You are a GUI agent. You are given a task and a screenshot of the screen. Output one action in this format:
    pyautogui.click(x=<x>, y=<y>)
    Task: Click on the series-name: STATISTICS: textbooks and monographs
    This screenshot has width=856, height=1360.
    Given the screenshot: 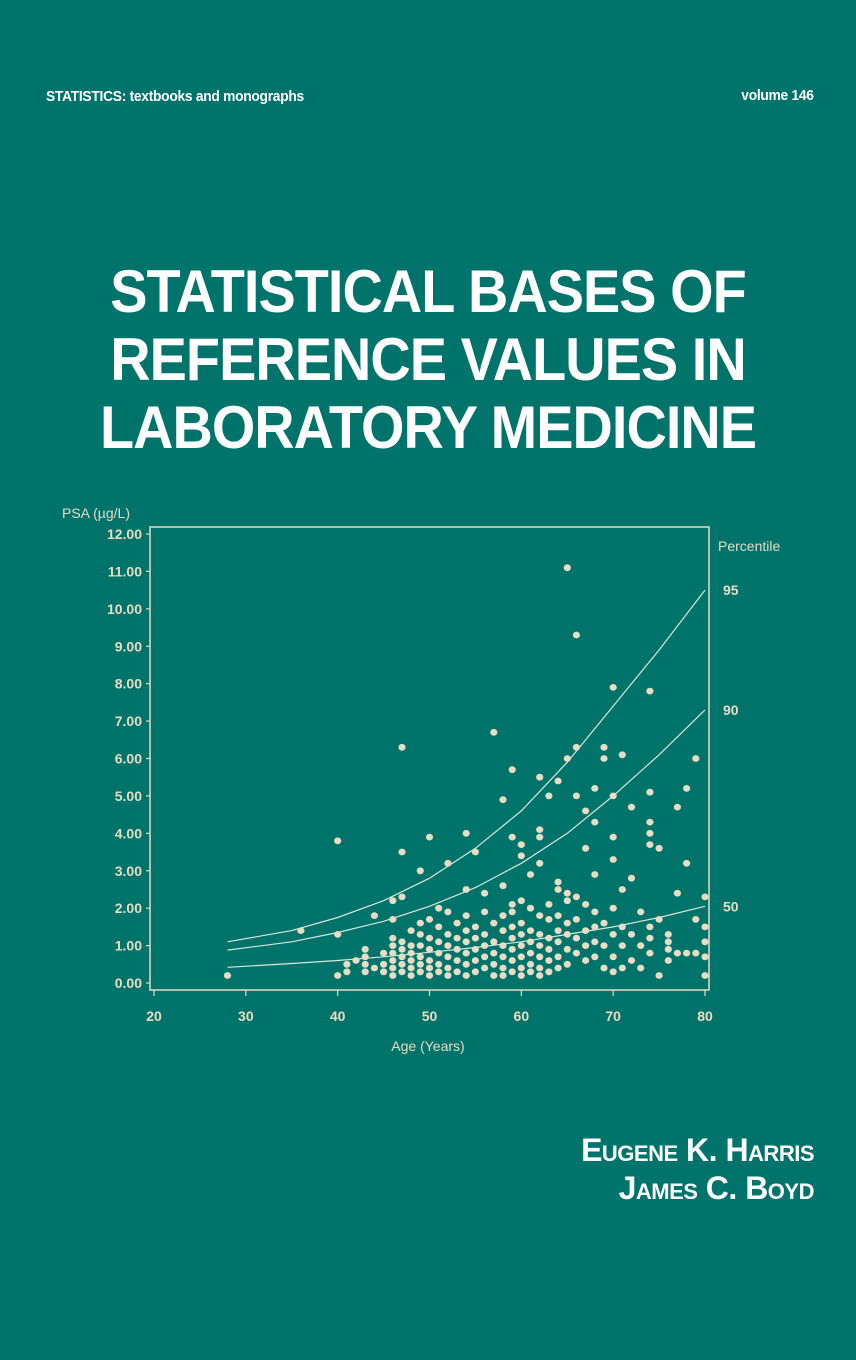 What is the action you would take?
    pyautogui.click(x=175, y=96)
    